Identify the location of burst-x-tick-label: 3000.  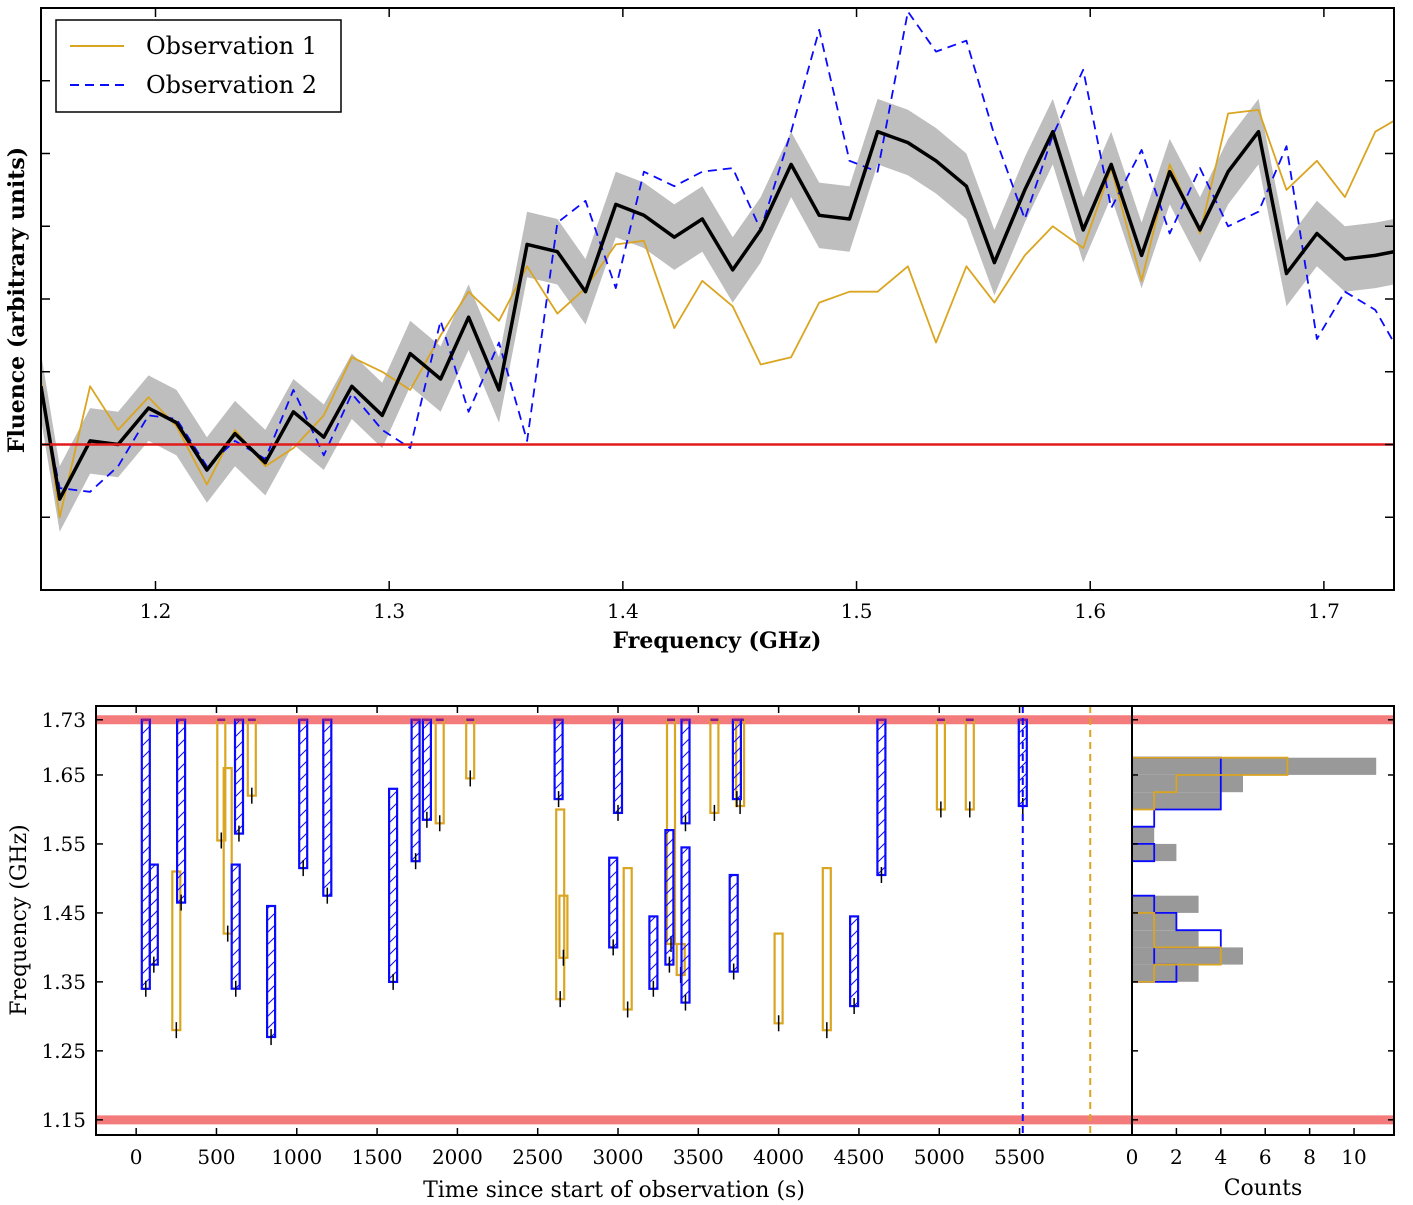
(618, 1157).